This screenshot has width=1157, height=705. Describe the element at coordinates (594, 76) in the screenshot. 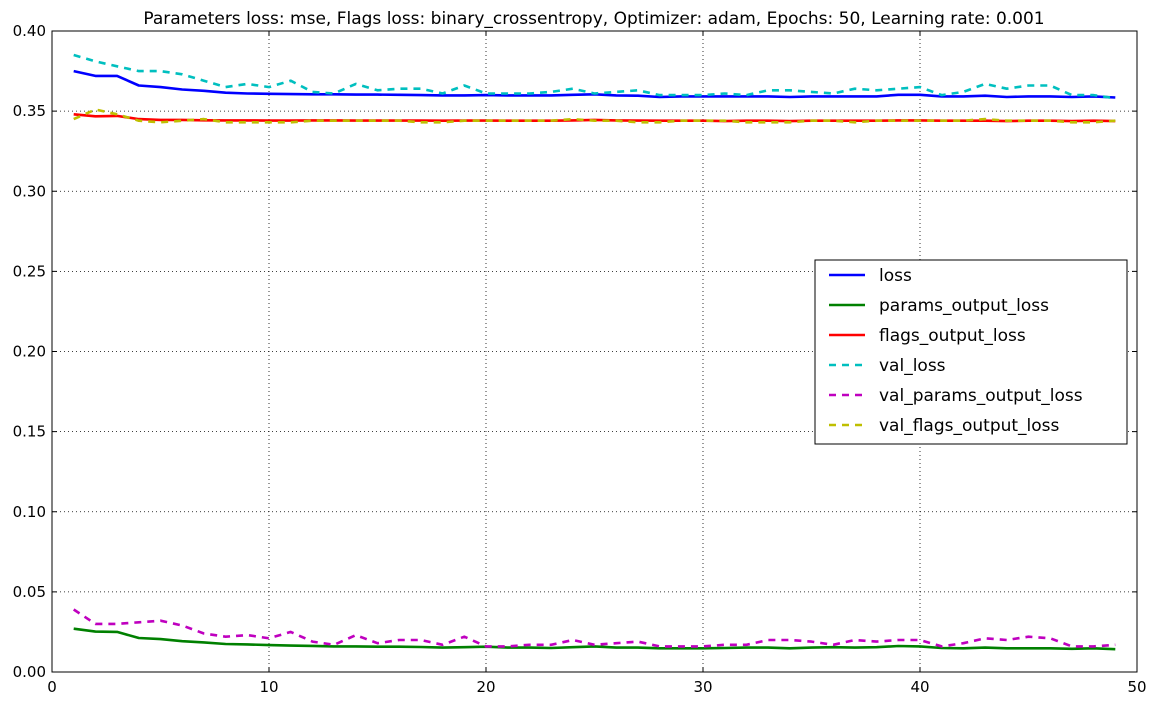

I see `series-line-val-loss` at that location.